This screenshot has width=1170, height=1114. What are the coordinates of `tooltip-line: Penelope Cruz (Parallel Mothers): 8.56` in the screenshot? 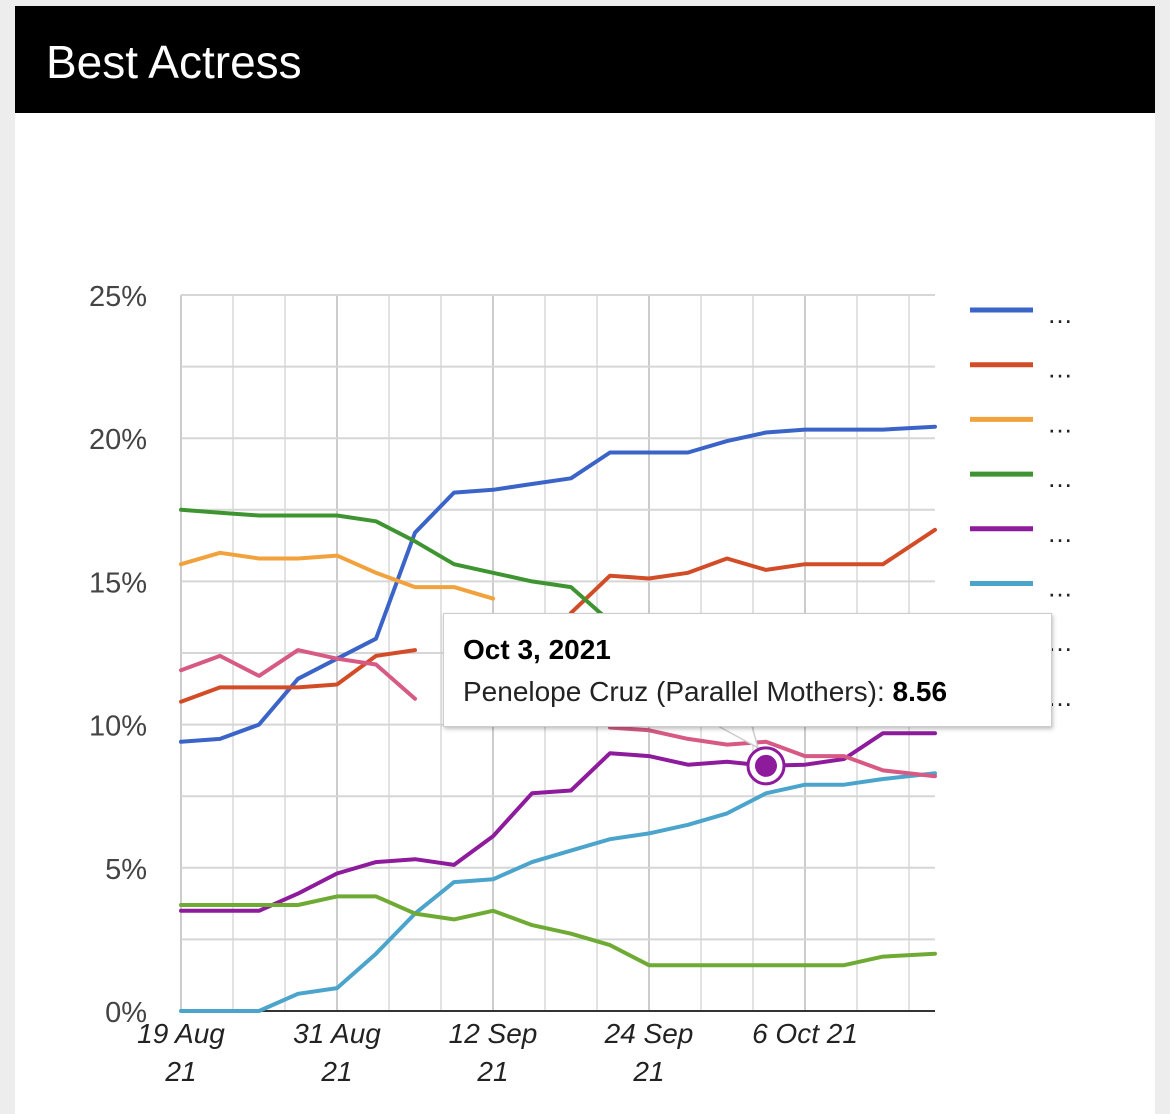 It's located at (705, 692).